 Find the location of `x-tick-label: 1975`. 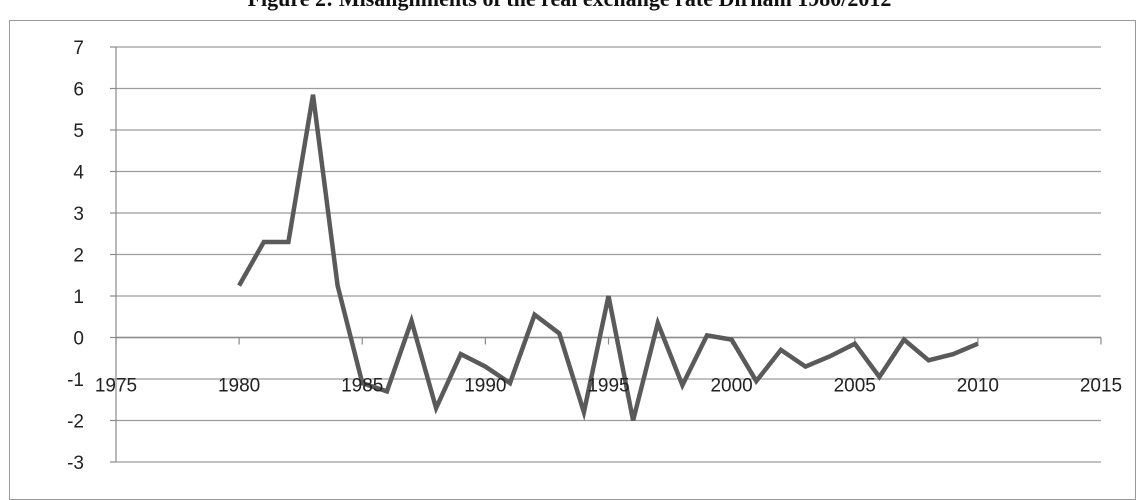

x-tick-label: 1975 is located at coordinates (116, 386).